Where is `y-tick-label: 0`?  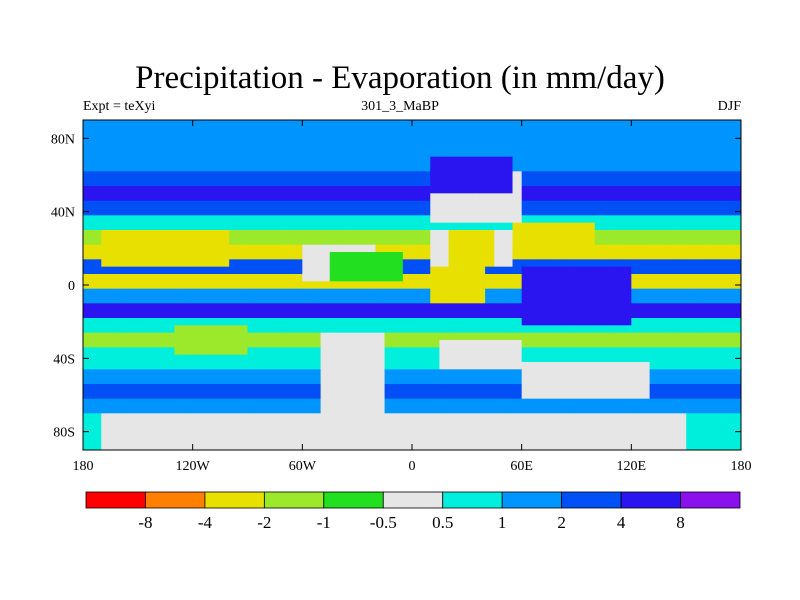 y-tick-label: 0 is located at coordinates (71, 286).